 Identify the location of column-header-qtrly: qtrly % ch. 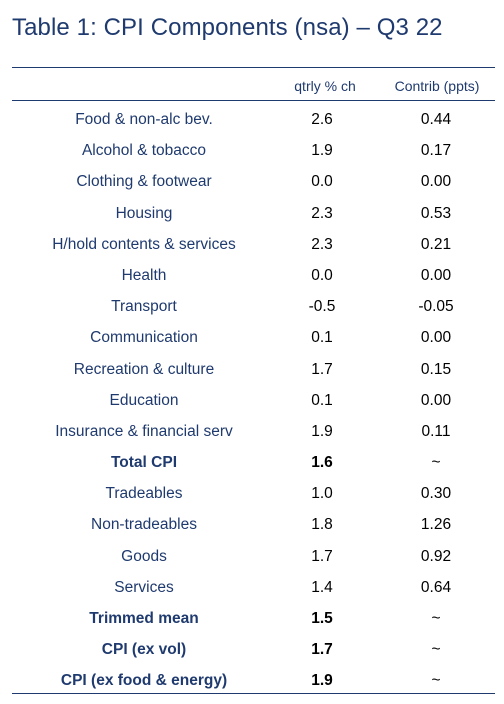
(325, 86).